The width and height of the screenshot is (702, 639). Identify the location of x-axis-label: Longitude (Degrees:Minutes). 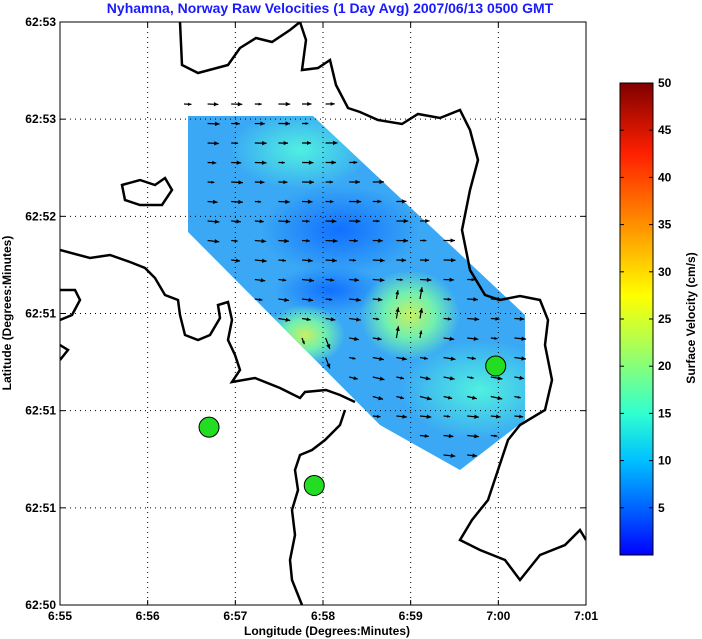
(327, 631).